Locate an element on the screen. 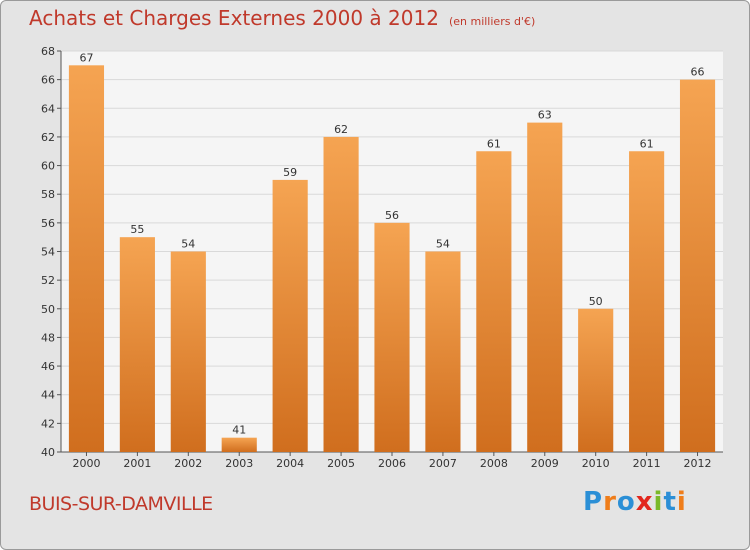 This screenshot has height=550, width=750. x-tick-label: 2005 is located at coordinates (341, 463).